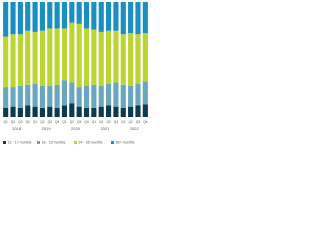 Image resolution: width=320 pixels, height=240 pixels. Describe the element at coordinates (47, 128) in the screenshot. I see `year-label: 2019` at that location.